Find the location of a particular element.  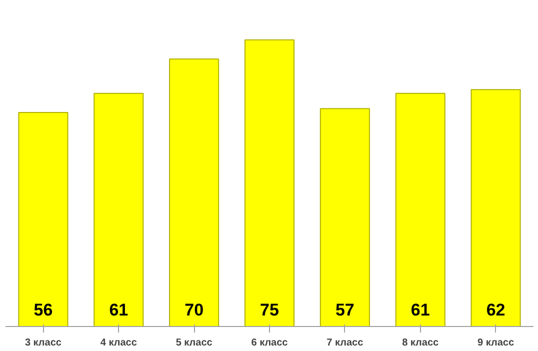

x-tick-label: 8 класс is located at coordinates (421, 343).